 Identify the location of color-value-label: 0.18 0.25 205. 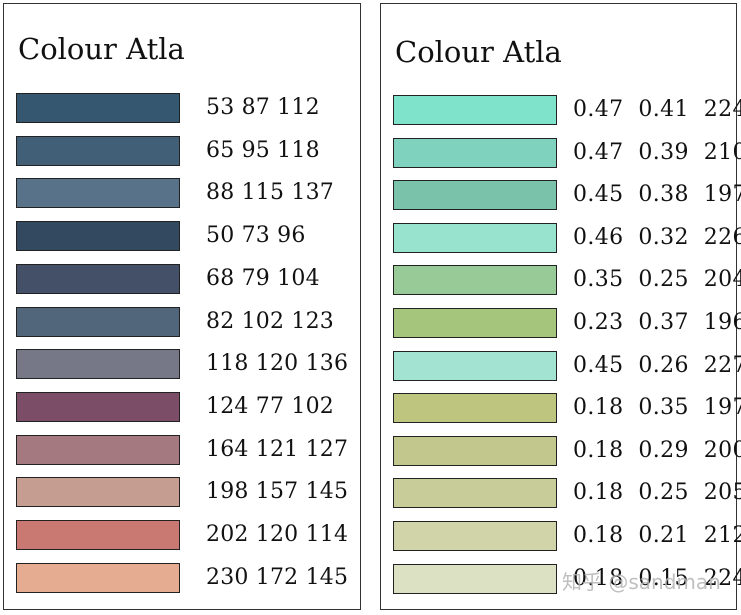
(657, 493).